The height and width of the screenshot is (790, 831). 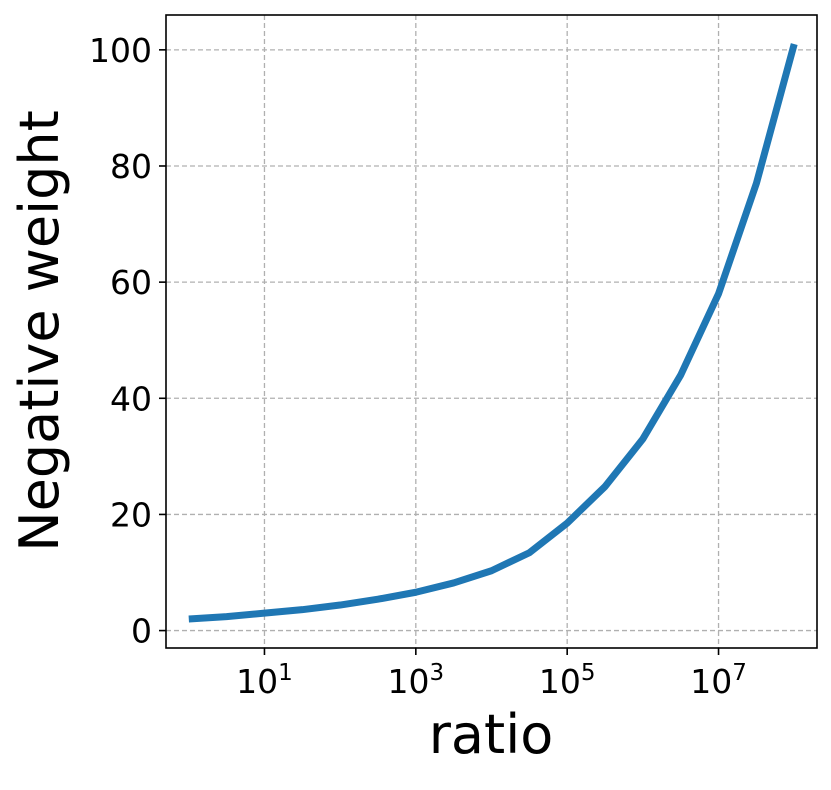 I want to click on y-axis-ticks: 0 20 40 60 80 100, so click(x=127, y=341).